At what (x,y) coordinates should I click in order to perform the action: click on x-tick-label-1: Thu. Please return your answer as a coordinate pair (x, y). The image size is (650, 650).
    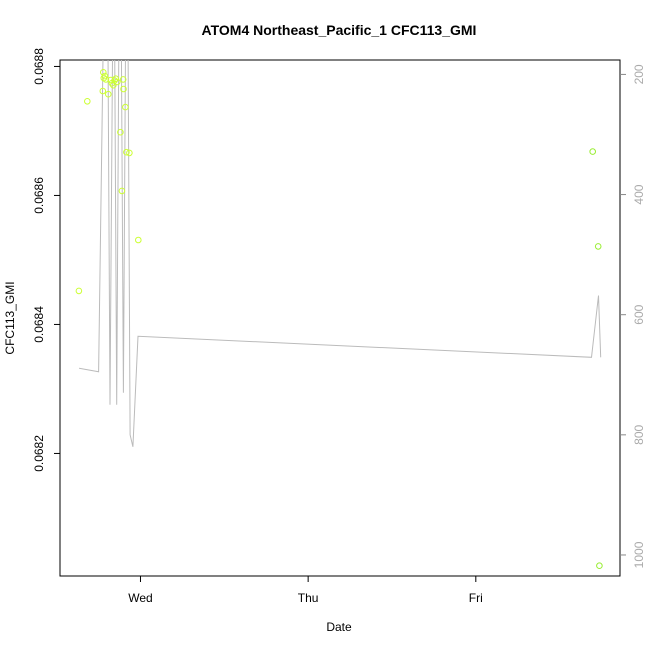
    Looking at the image, I should click on (308, 598).